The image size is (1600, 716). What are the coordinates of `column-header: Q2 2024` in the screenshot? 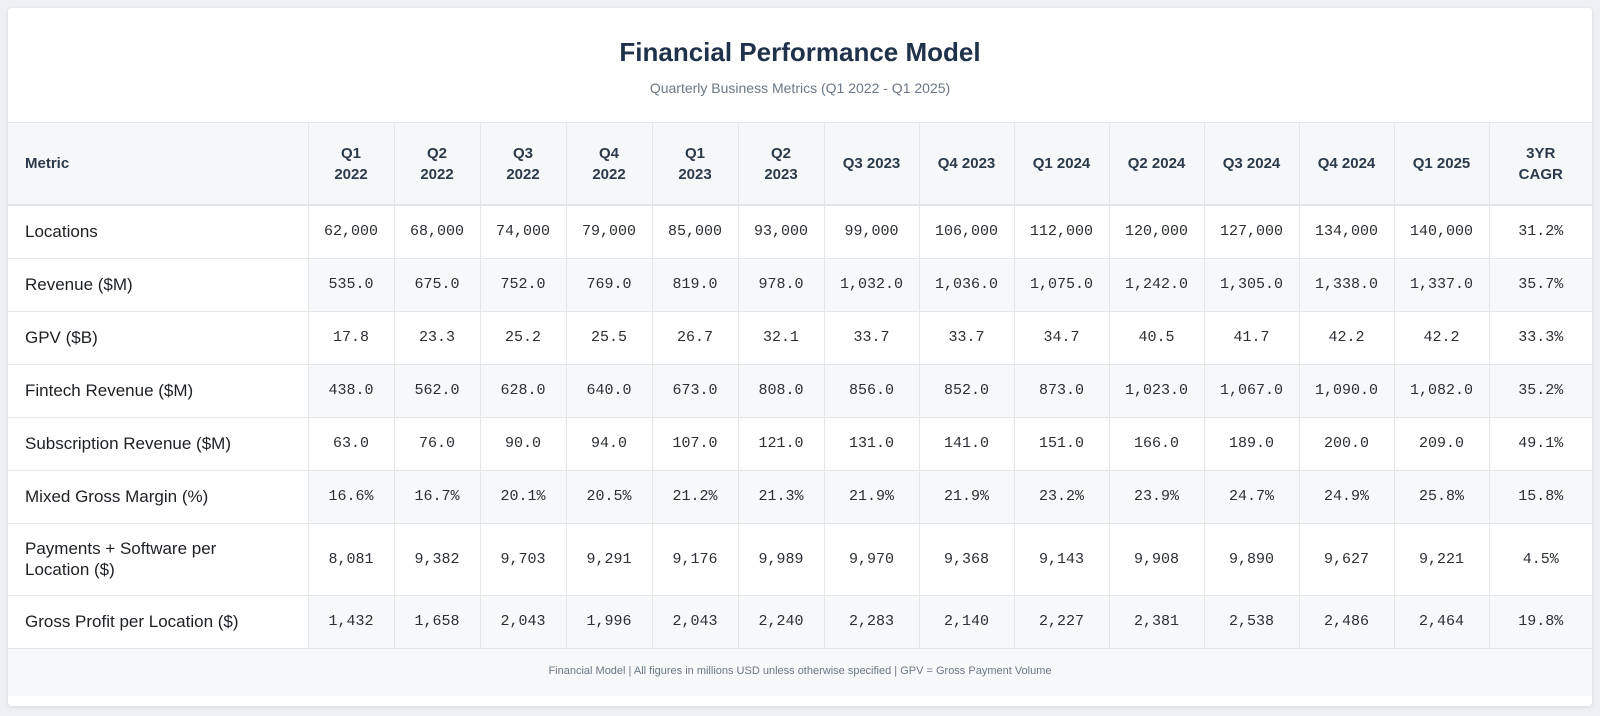 It's located at (1157, 164).